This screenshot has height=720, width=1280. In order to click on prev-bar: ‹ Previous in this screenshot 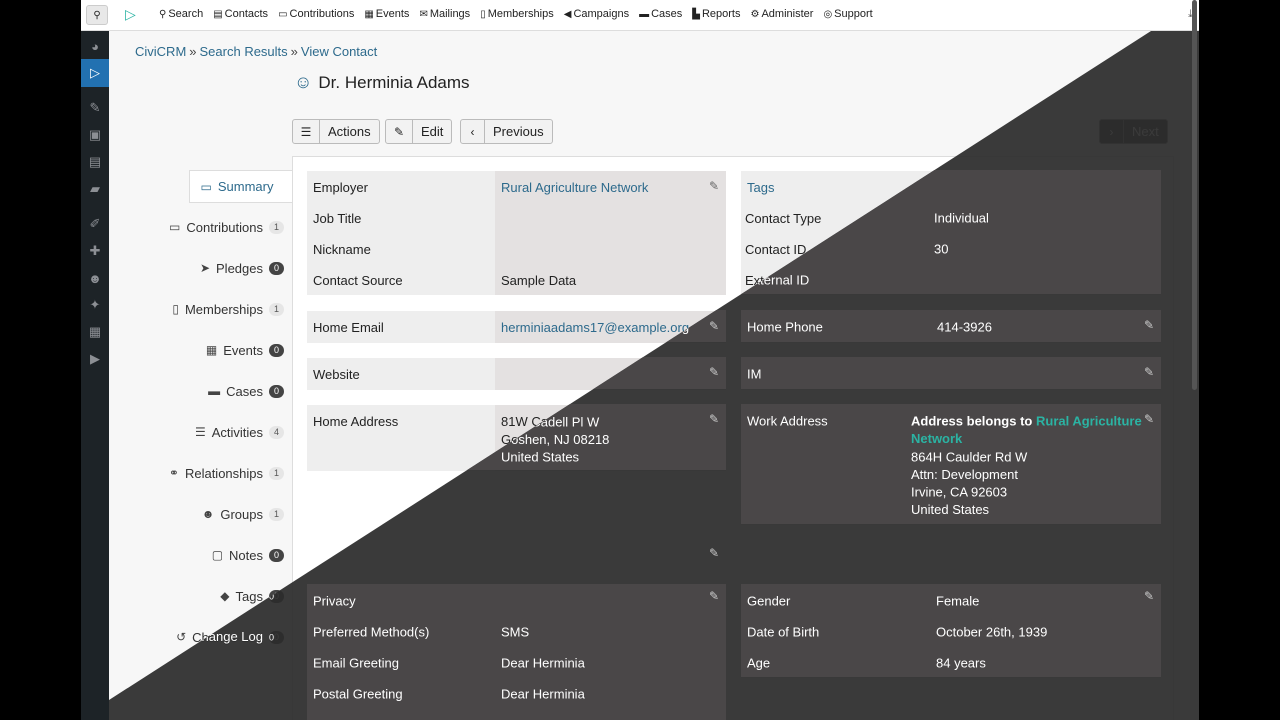, I will do `click(506, 131)`.